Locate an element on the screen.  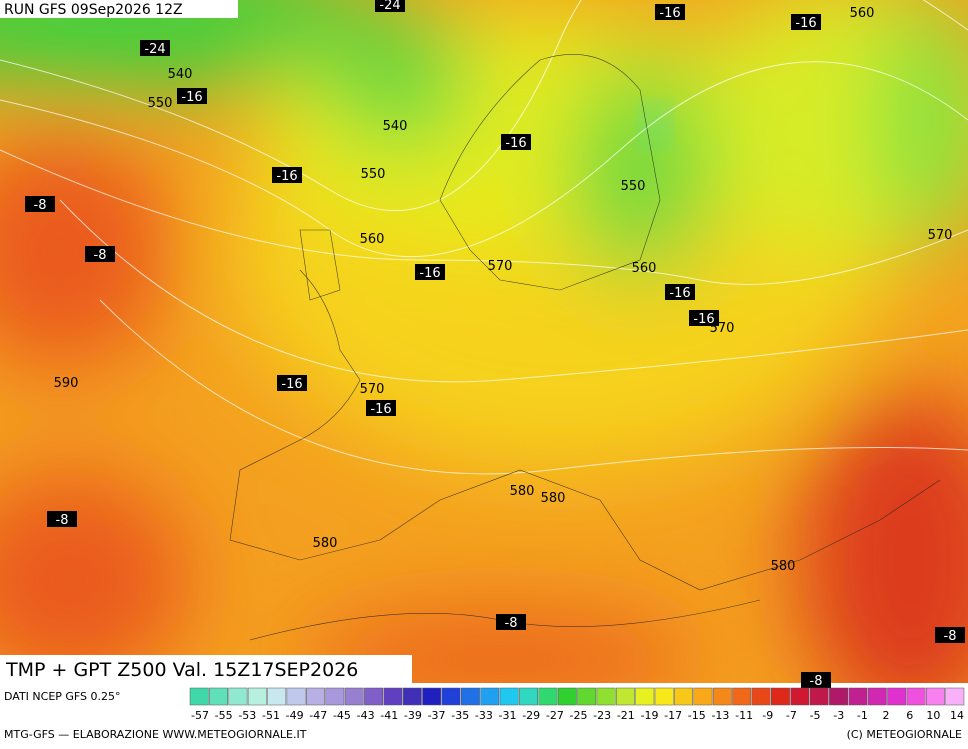
colorbar-label: -1 is located at coordinates (862, 715).